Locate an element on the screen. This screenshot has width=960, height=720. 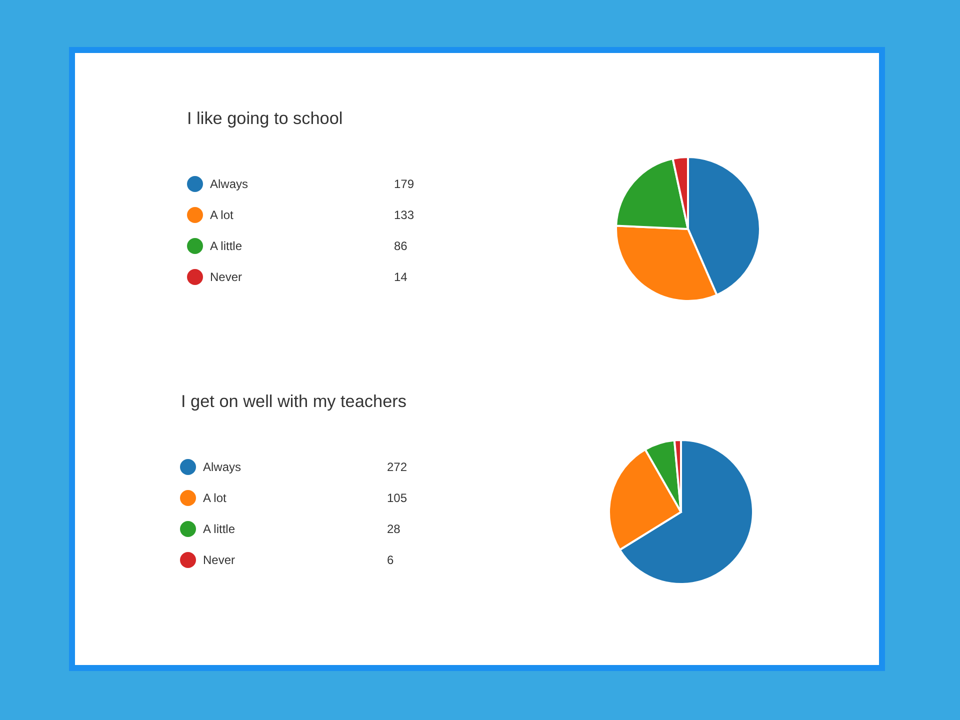
data-label: 6 is located at coordinates (390, 560).